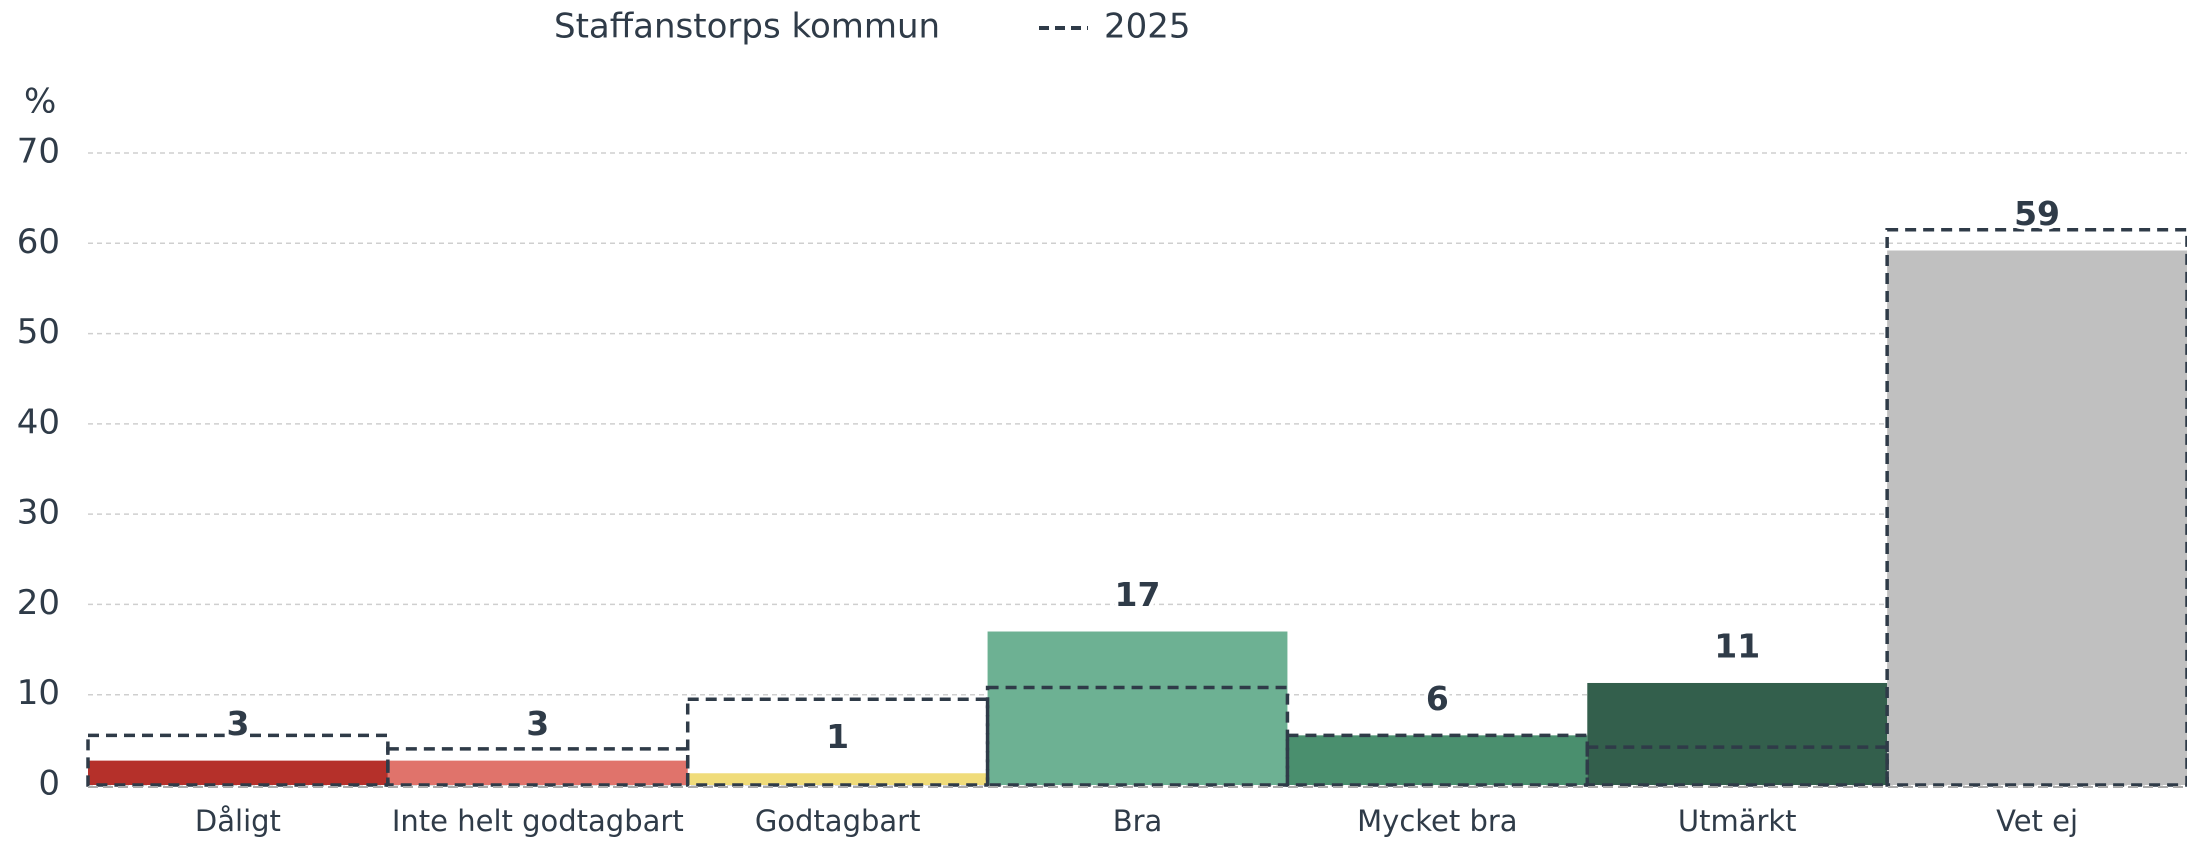 The image size is (2187, 842). I want to click on data-label: 17, so click(1138, 594).